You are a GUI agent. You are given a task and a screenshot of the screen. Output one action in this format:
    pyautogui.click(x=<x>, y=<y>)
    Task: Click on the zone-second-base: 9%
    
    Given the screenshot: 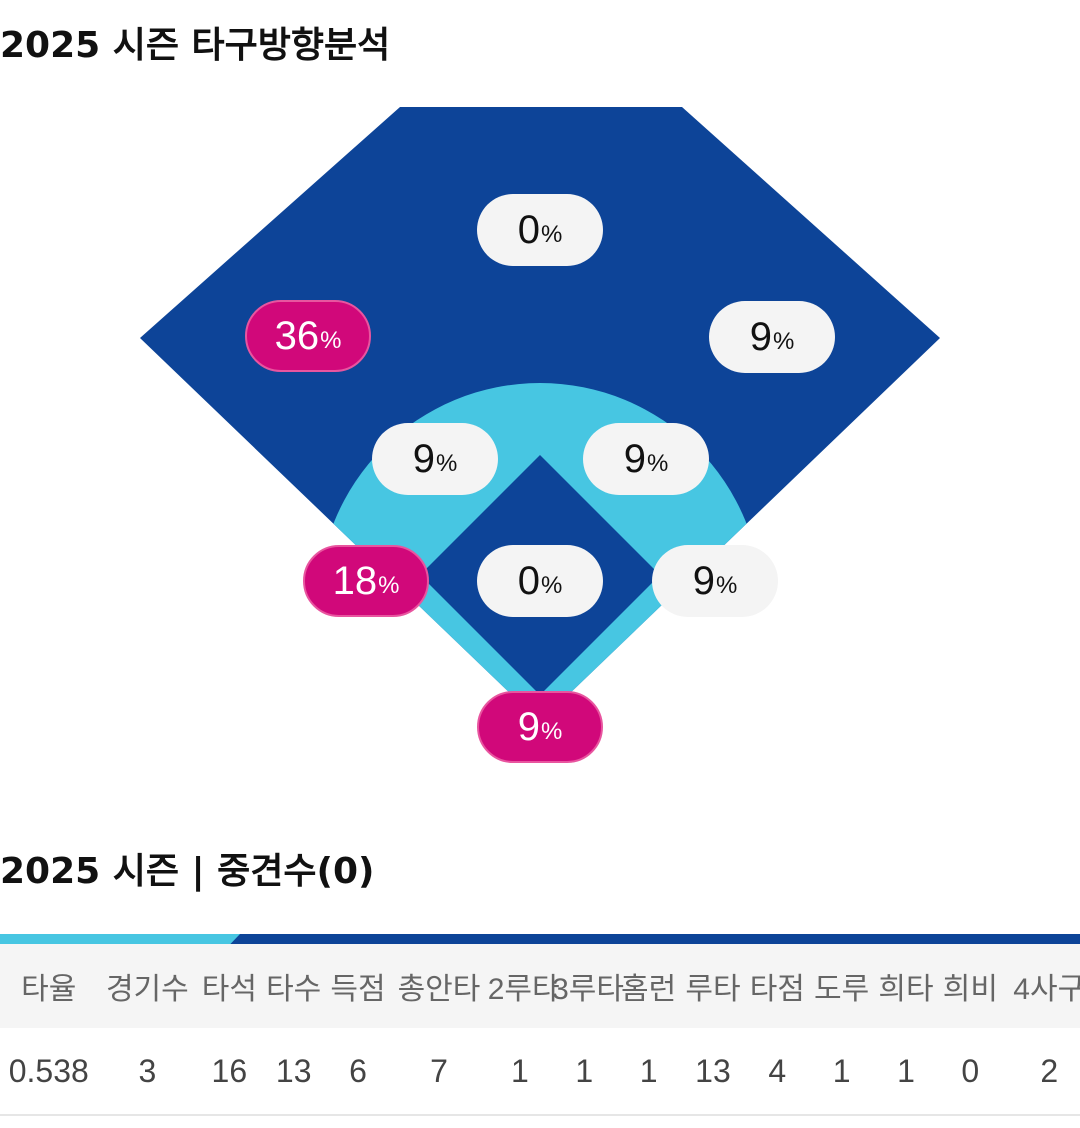 What is the action you would take?
    pyautogui.click(x=646, y=459)
    